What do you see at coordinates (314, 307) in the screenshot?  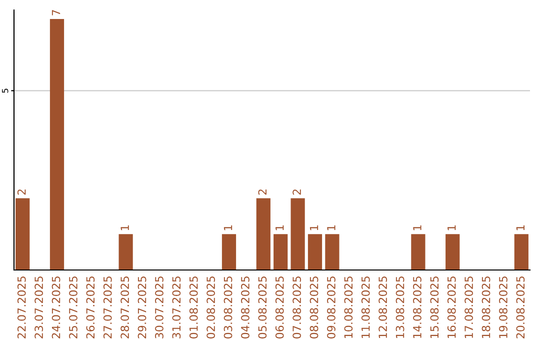 I see `x-tick-label: 08.08.2025` at bounding box center [314, 307].